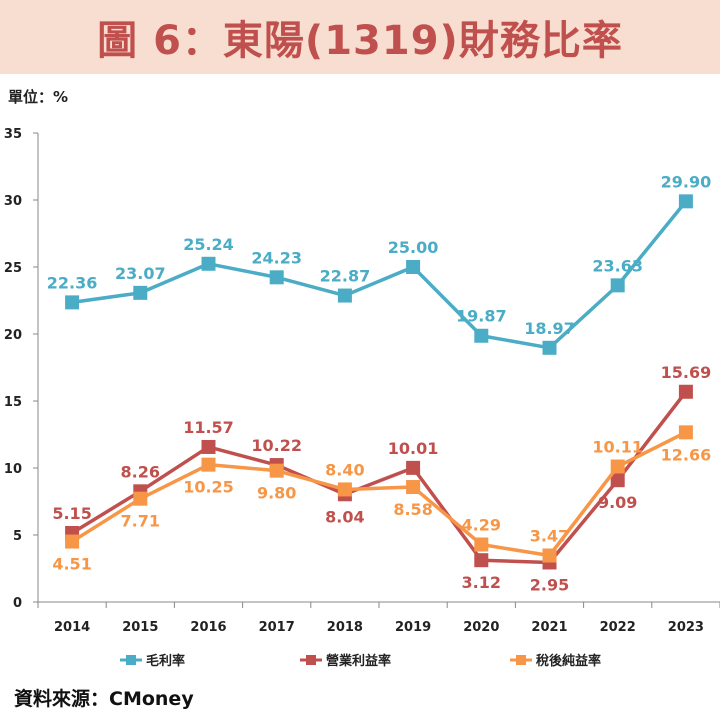  Describe the element at coordinates (13, 134) in the screenshot. I see `y-tick-label: 35` at that location.